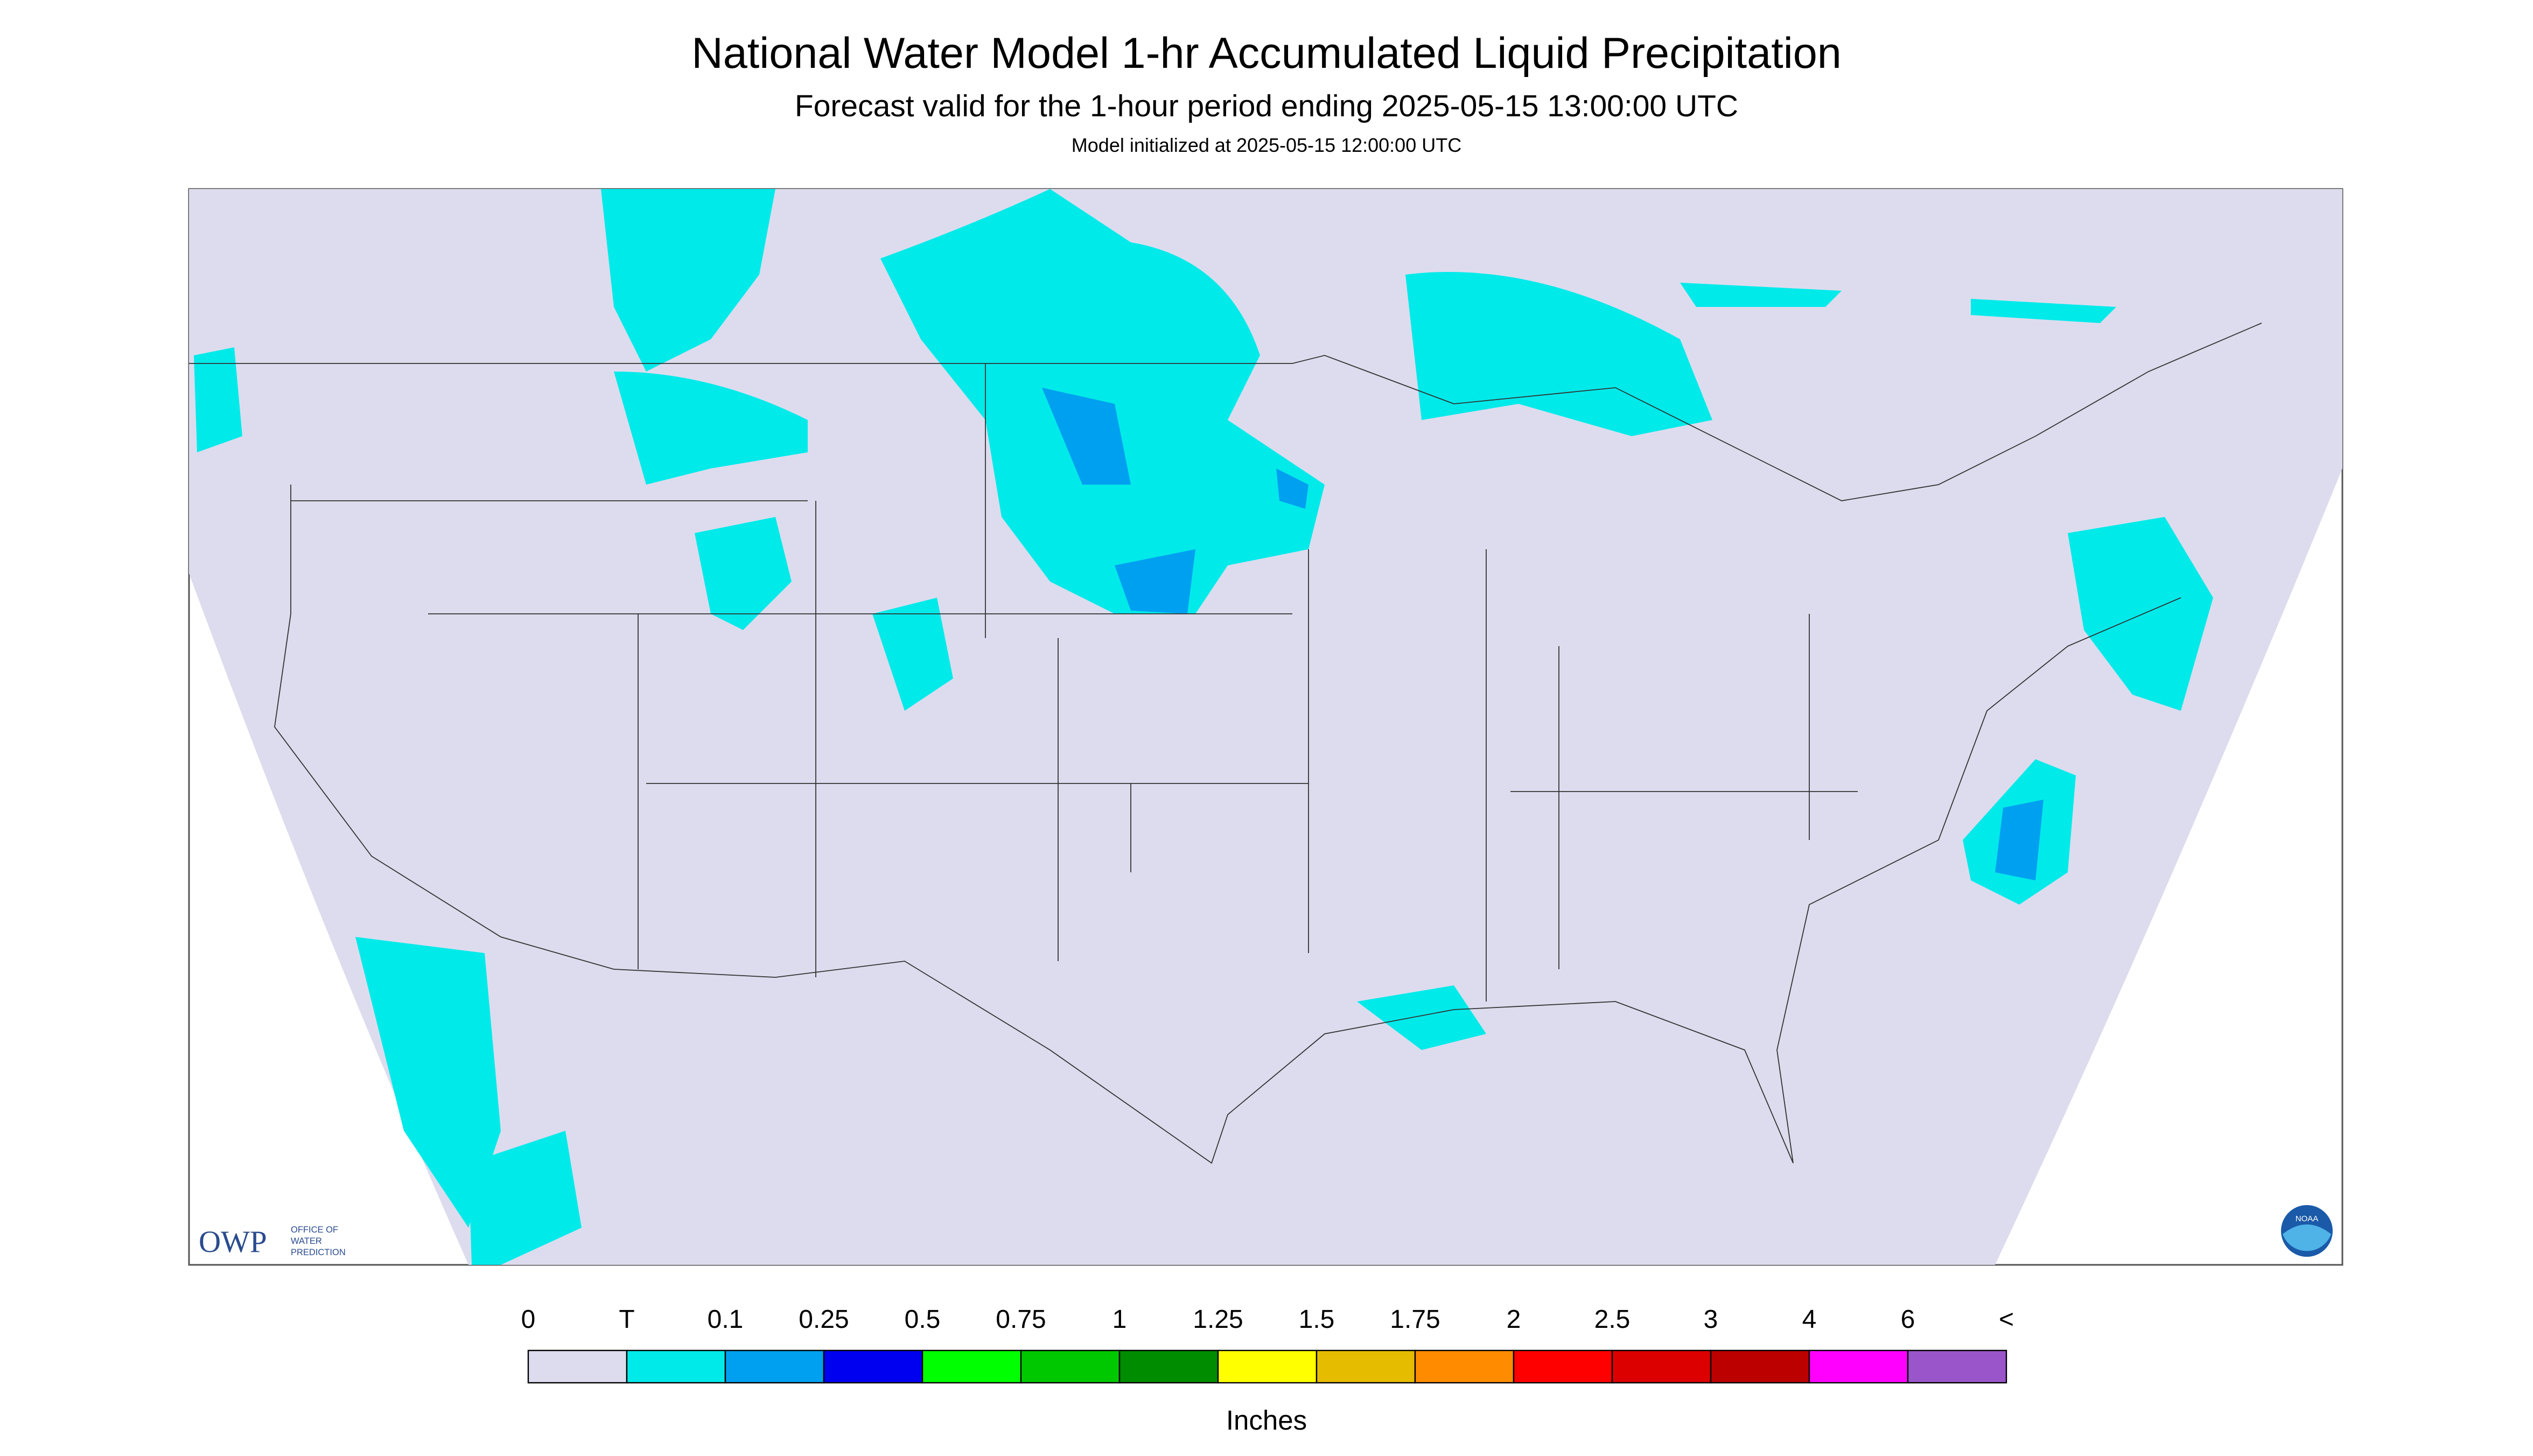 The height and width of the screenshot is (1456, 2533). I want to click on legend-label: 0.5, so click(923, 1319).